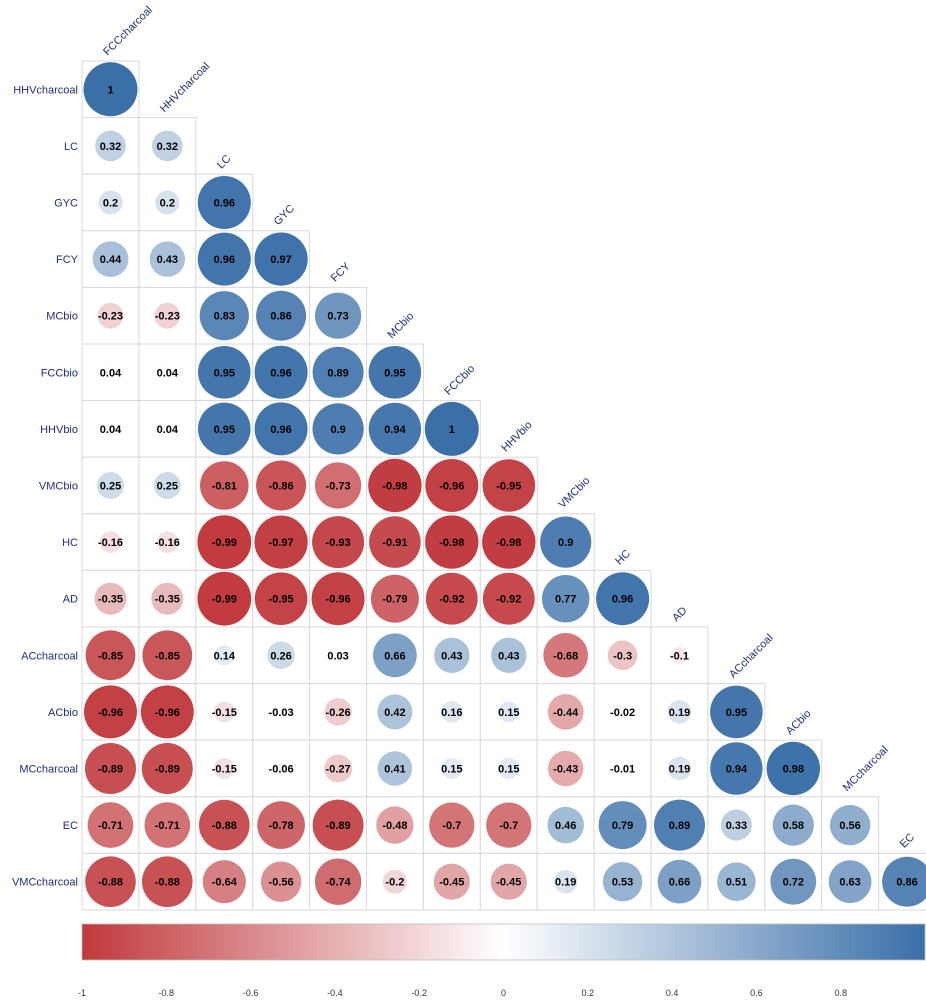 This screenshot has width=926, height=1003. Describe the element at coordinates (401, 325) in the screenshot. I see `column-label: MCbio` at that location.